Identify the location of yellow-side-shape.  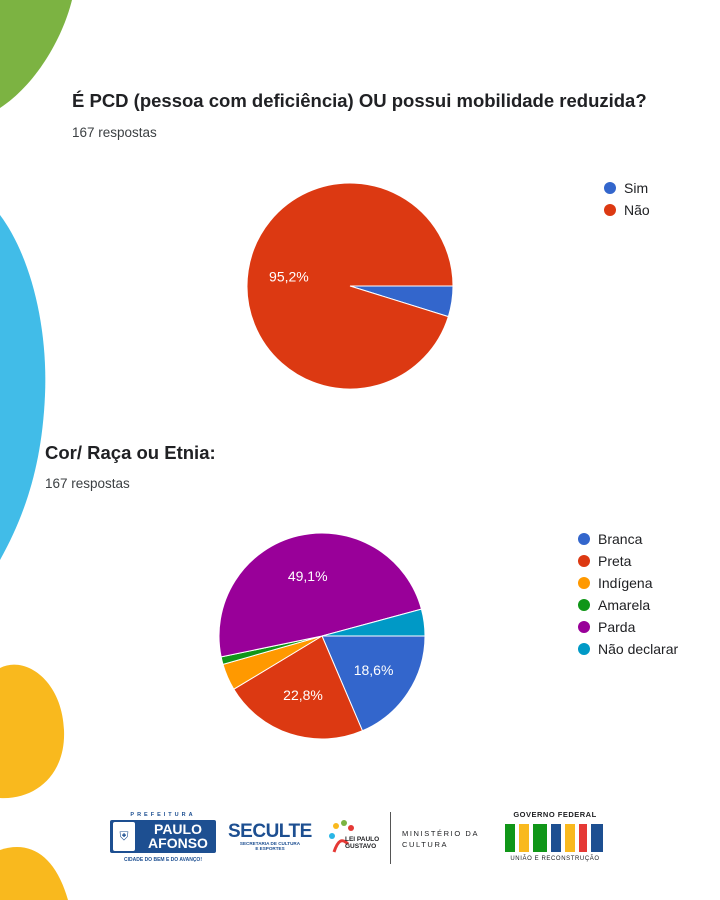
(34, 782).